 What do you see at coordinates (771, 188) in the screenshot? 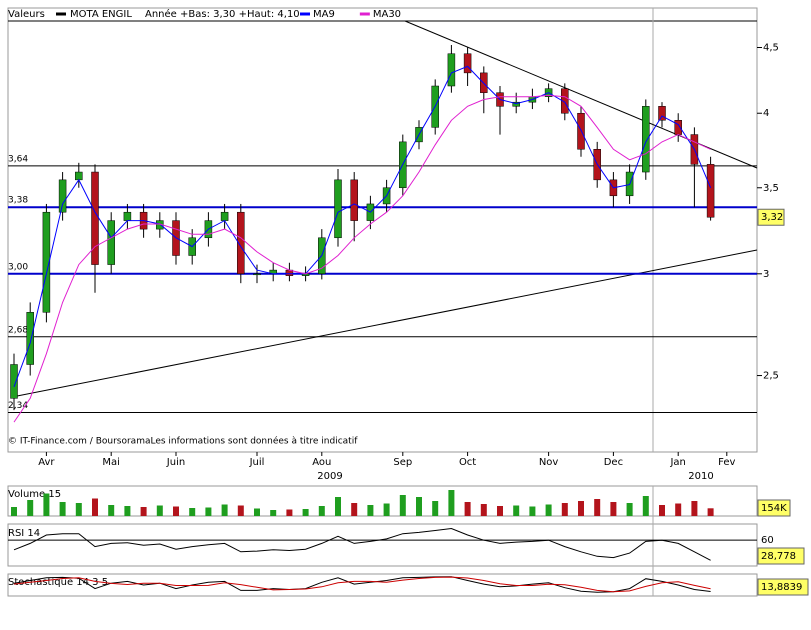
I see `y-tick-label: 3,5` at bounding box center [771, 188].